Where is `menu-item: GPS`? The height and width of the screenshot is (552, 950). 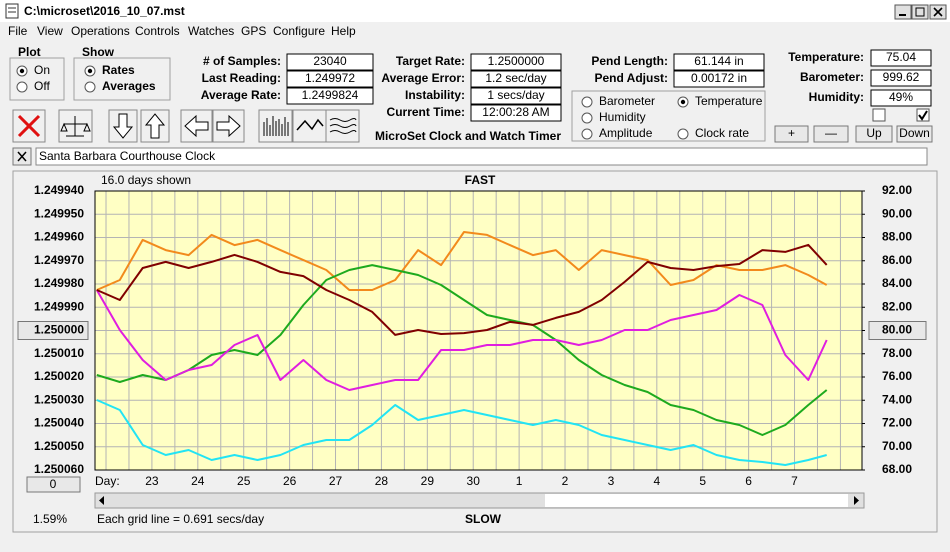 menu-item: GPS is located at coordinates (253, 31).